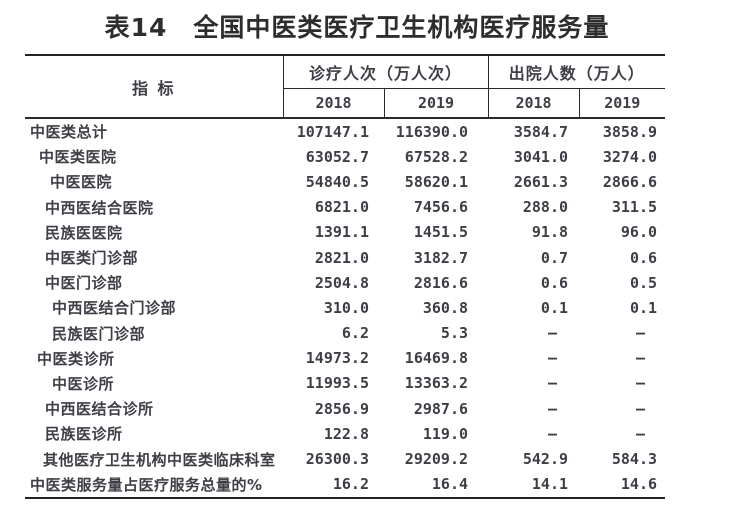  I want to click on table-row: 其他医疗卫生机构中医类临床科室 26300.3 29209.2 542.9 584.3, so click(345, 458).